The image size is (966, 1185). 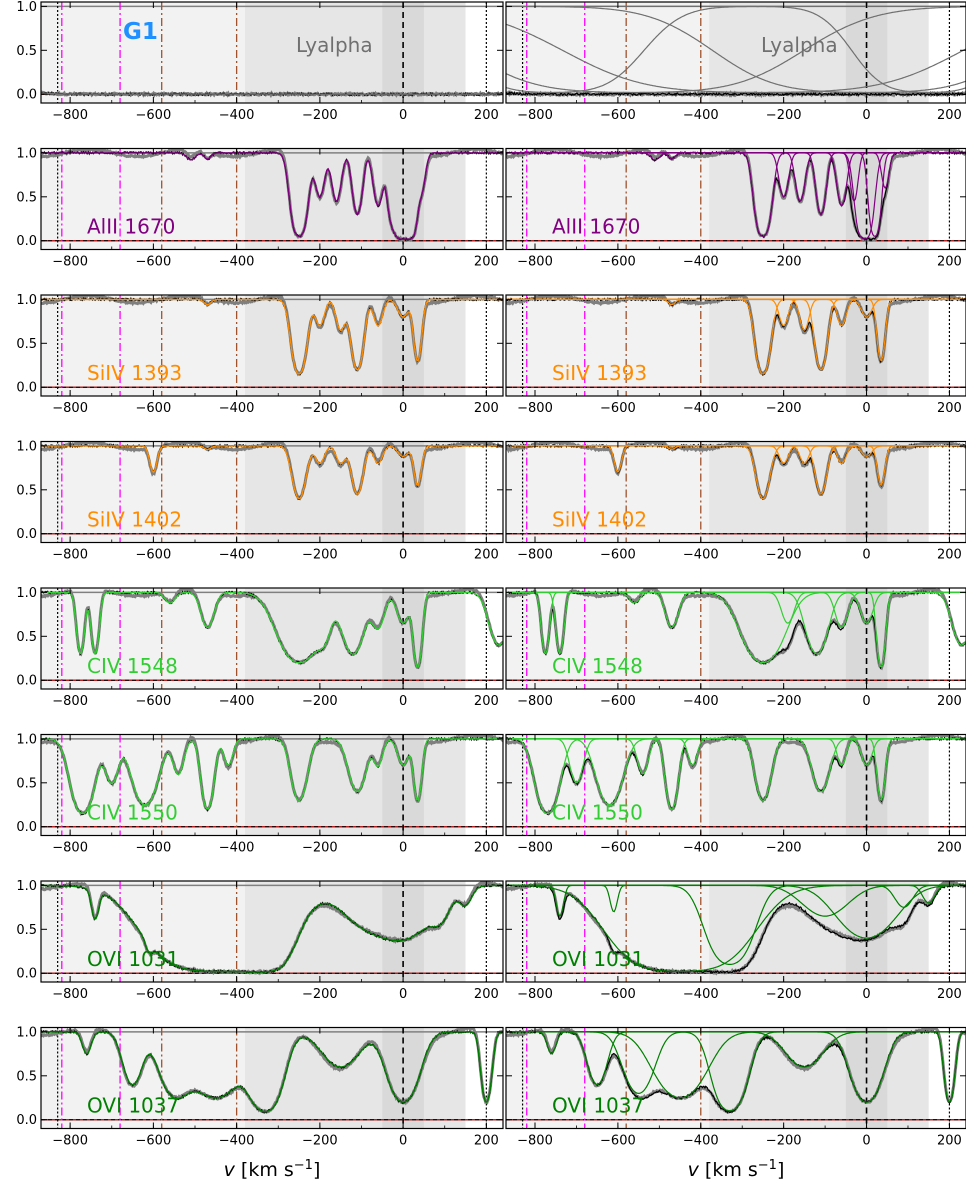 What do you see at coordinates (260, 1087) in the screenshot?
I see `panel-8-left: −800 −600 −400 −200 0 200 0.0 0.5 1.0 OVI 1037` at bounding box center [260, 1087].